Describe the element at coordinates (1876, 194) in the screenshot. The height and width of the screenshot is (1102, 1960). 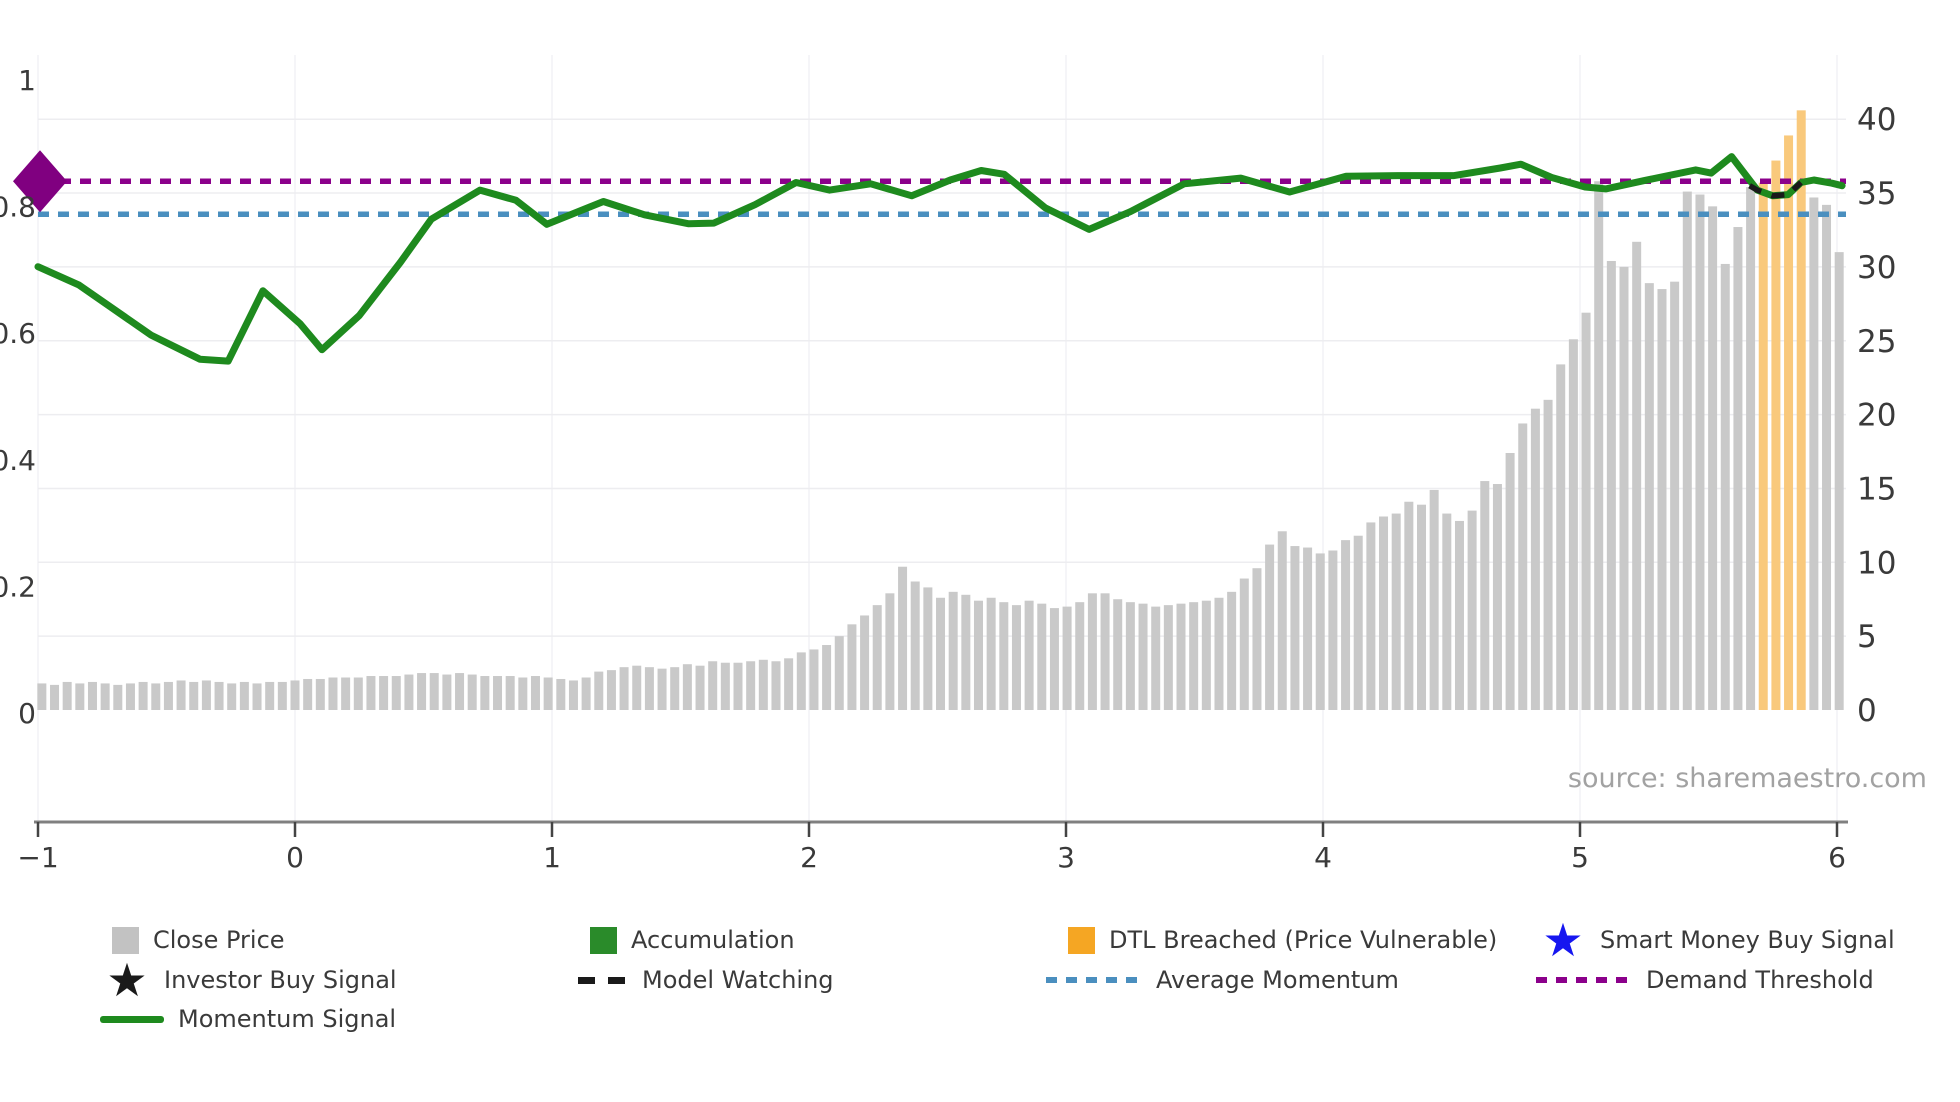
I see `right-axis-tick-label: 35` at that location.